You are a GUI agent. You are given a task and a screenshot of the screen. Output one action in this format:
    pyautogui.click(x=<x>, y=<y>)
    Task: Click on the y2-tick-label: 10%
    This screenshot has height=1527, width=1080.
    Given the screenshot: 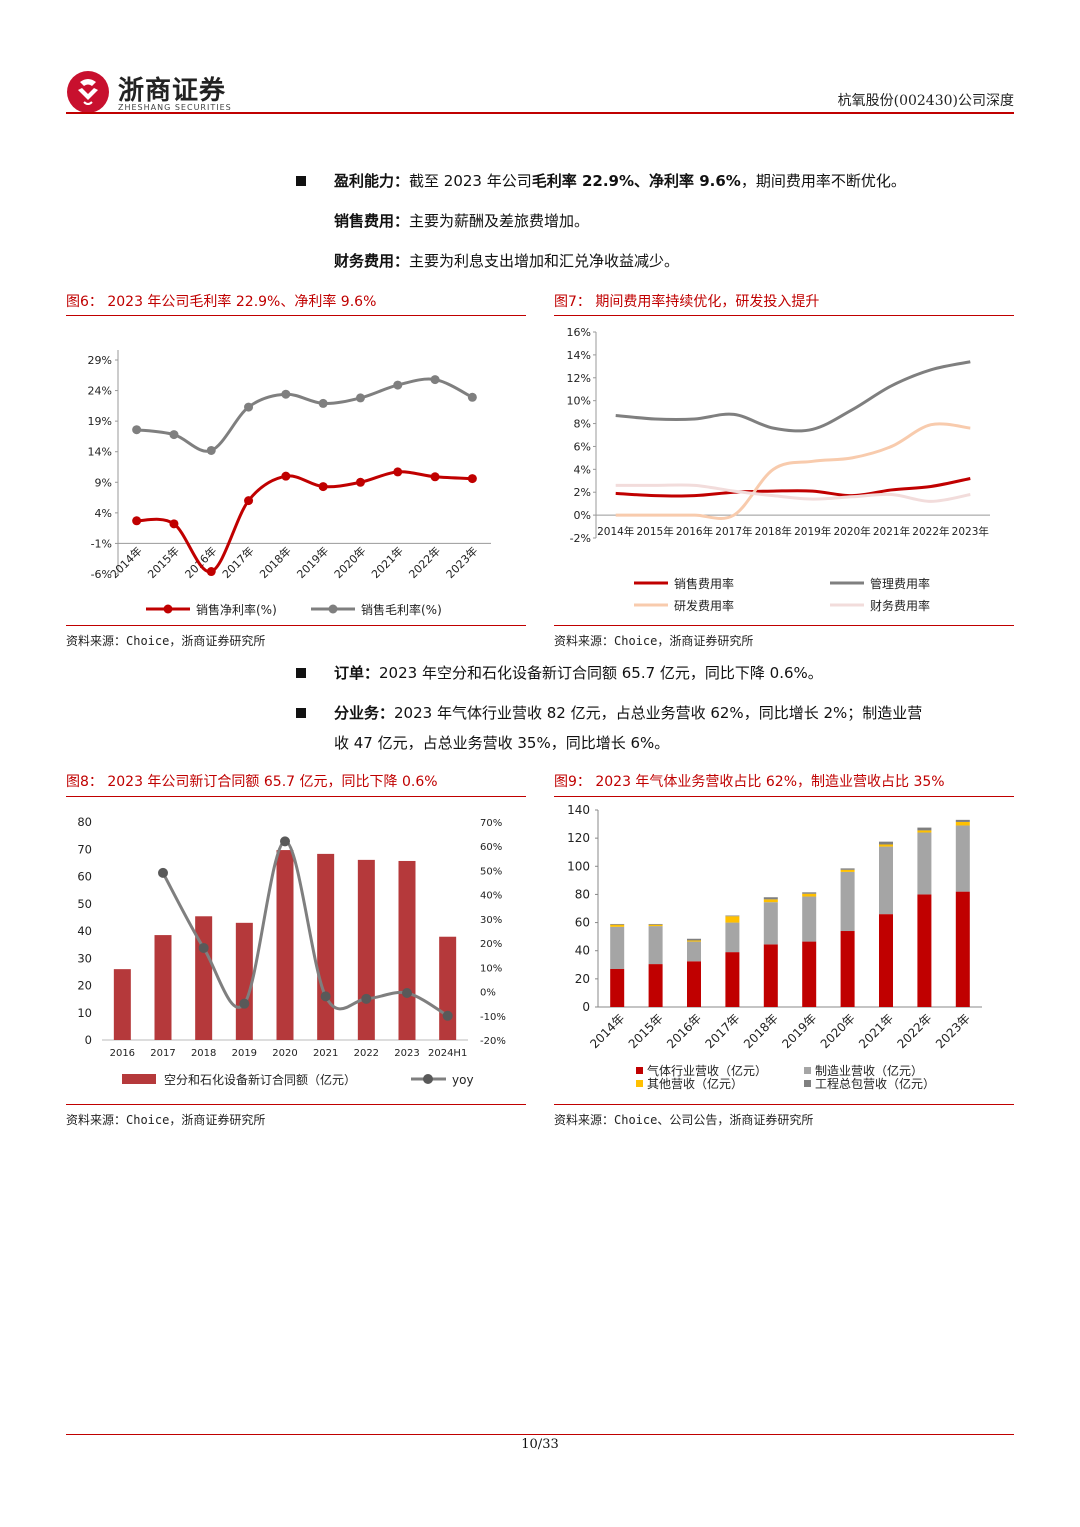 What is the action you would take?
    pyautogui.click(x=491, y=968)
    